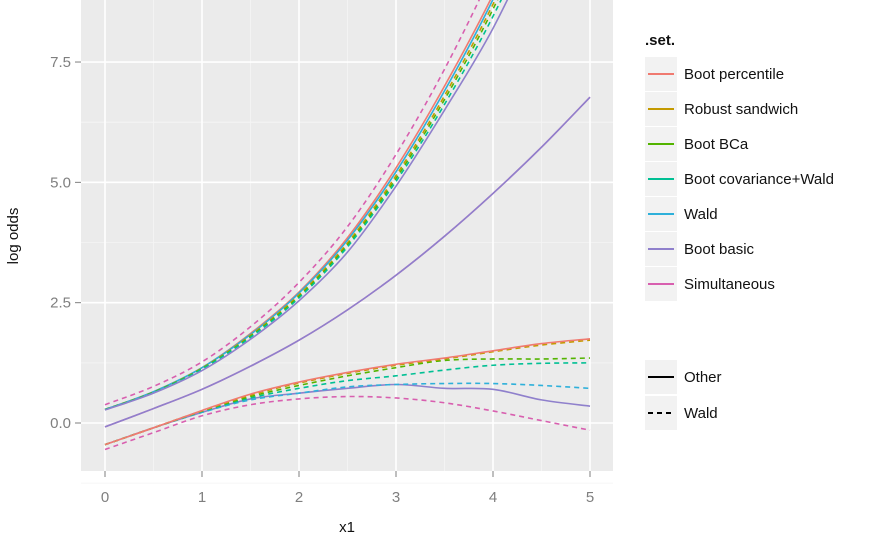 Image resolution: width=889 pixels, height=537 pixels. I want to click on legend-label: Boot covariance+Wald, so click(759, 179).